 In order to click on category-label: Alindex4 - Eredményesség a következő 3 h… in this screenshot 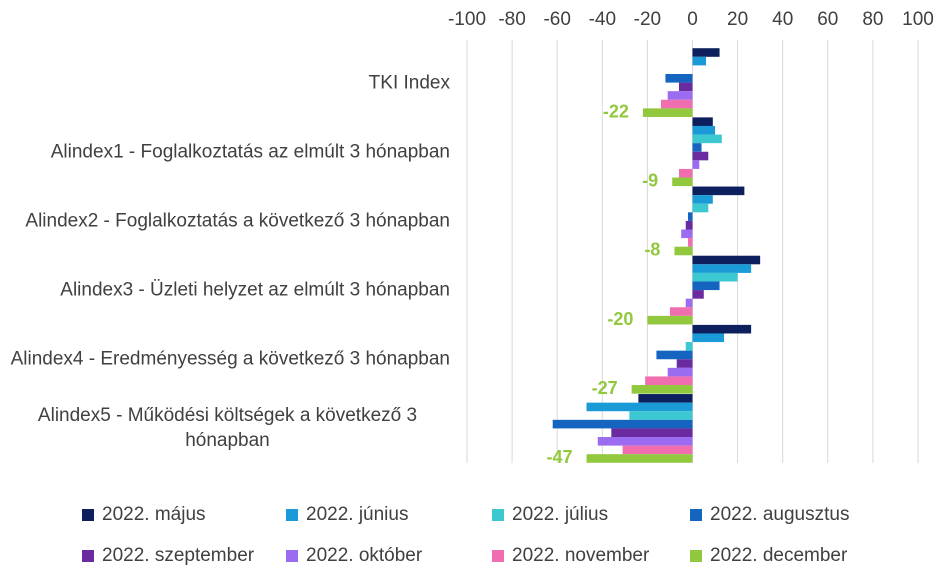, I will do `click(230, 359)`.